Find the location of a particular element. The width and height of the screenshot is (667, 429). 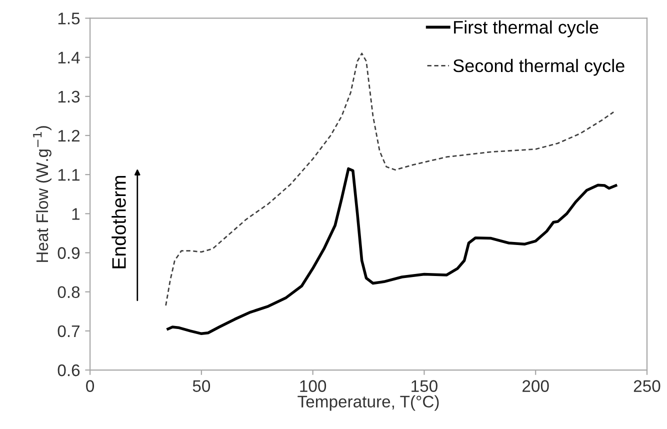

y-tick-label: 1 is located at coordinates (76, 214).